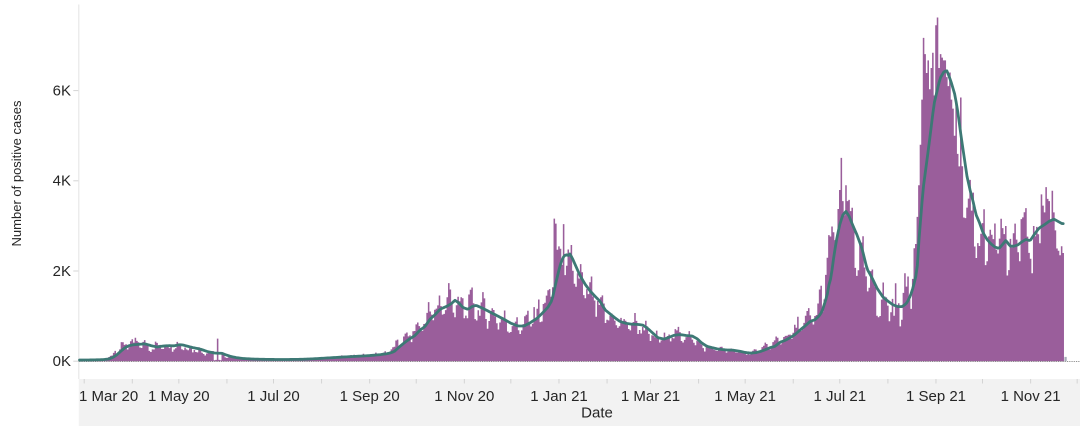 The image size is (1080, 439). I want to click on svg-text: 1 Nov 21, so click(1031, 396).